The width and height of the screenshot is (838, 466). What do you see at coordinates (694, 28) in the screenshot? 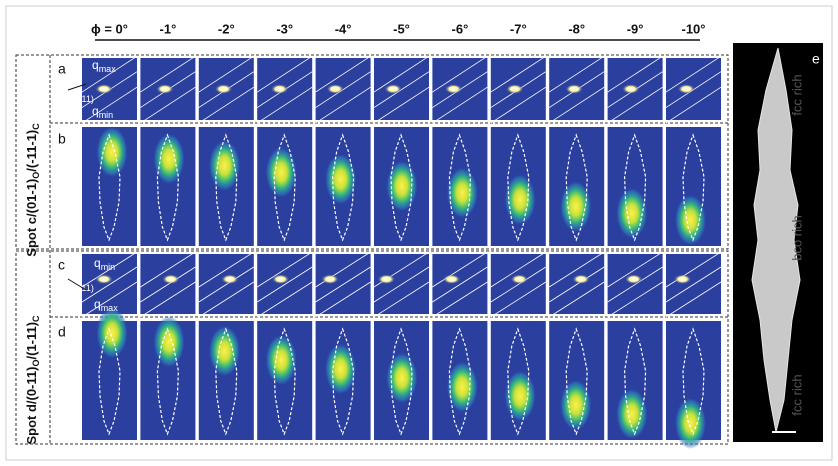
I see `angle-label: -10°` at bounding box center [694, 28].